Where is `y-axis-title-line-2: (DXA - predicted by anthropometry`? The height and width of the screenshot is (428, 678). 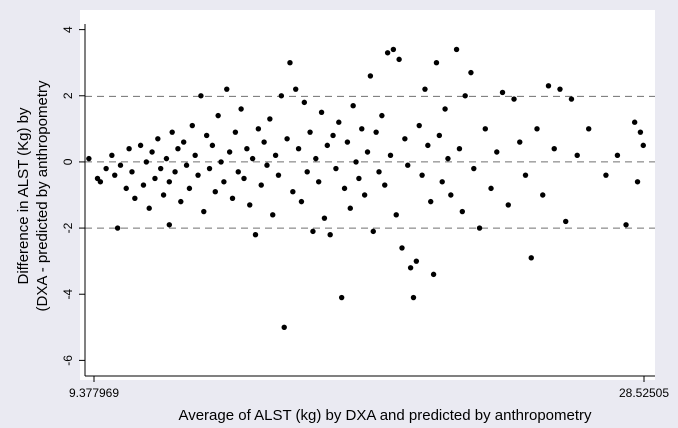 y-axis-title-line-2: (DXA - predicted by anthropometry is located at coordinates (42, 195).